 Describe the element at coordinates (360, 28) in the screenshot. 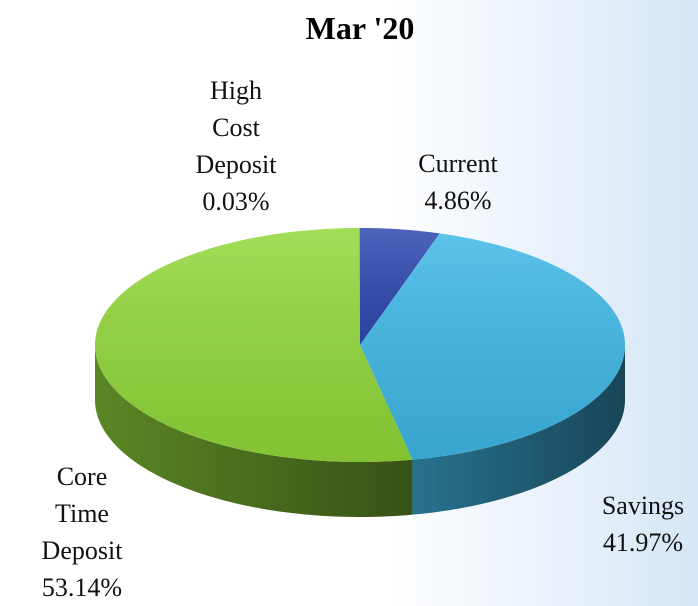

I see `chart-title: Mar '20` at that location.